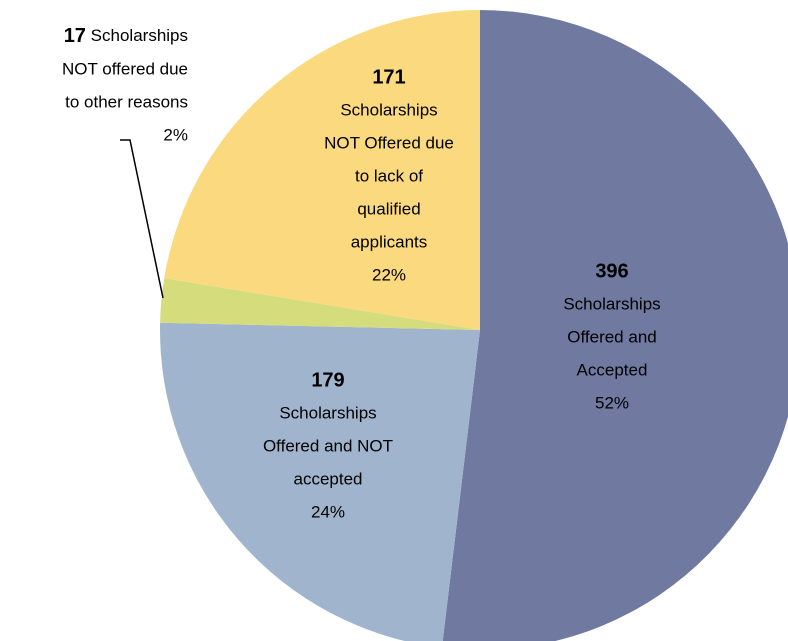 This screenshot has height=641, width=788. I want to click on category-label: to other reasons, so click(126, 101).